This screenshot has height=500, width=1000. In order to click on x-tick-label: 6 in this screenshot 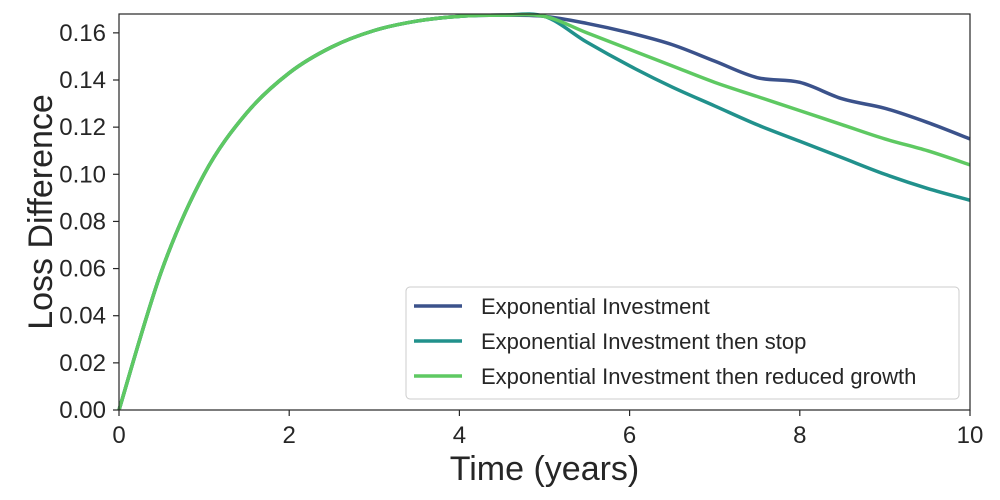, I will do `click(629, 435)`.